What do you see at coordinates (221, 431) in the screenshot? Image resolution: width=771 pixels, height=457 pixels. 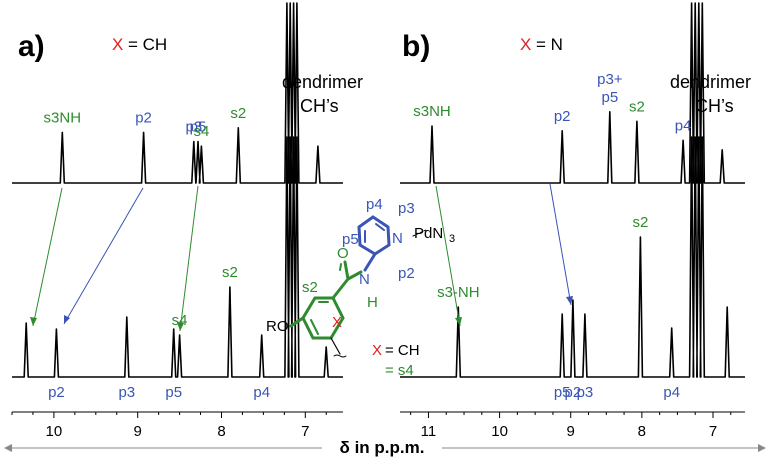 I see `panel-0-tick-label: 8` at bounding box center [221, 431].